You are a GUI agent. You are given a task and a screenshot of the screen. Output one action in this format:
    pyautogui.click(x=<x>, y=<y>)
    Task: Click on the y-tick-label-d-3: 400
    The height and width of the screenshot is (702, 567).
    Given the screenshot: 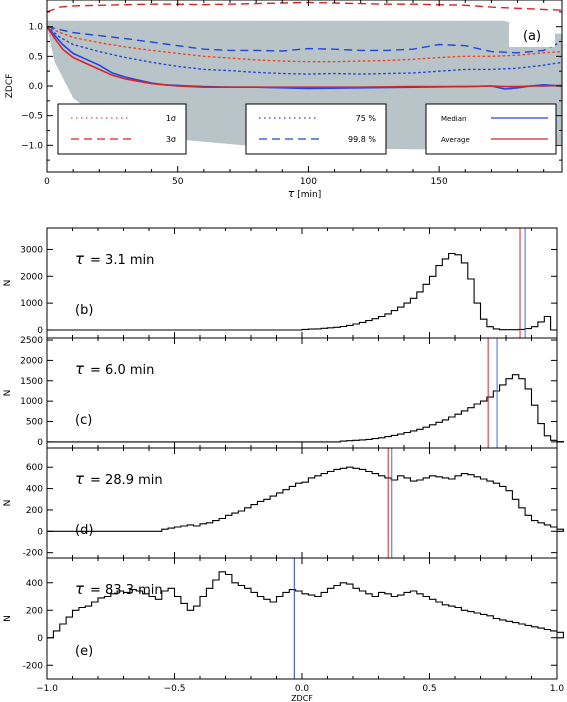 What is the action you would take?
    pyautogui.click(x=34, y=490)
    